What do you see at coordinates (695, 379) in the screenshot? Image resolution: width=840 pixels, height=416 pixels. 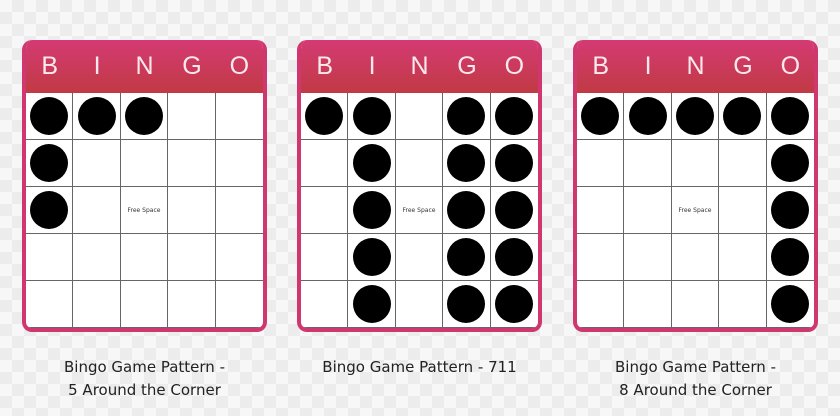 I see `pattern-title: Bingo Game Pattern - 8 Around the Corner` at bounding box center [695, 379].